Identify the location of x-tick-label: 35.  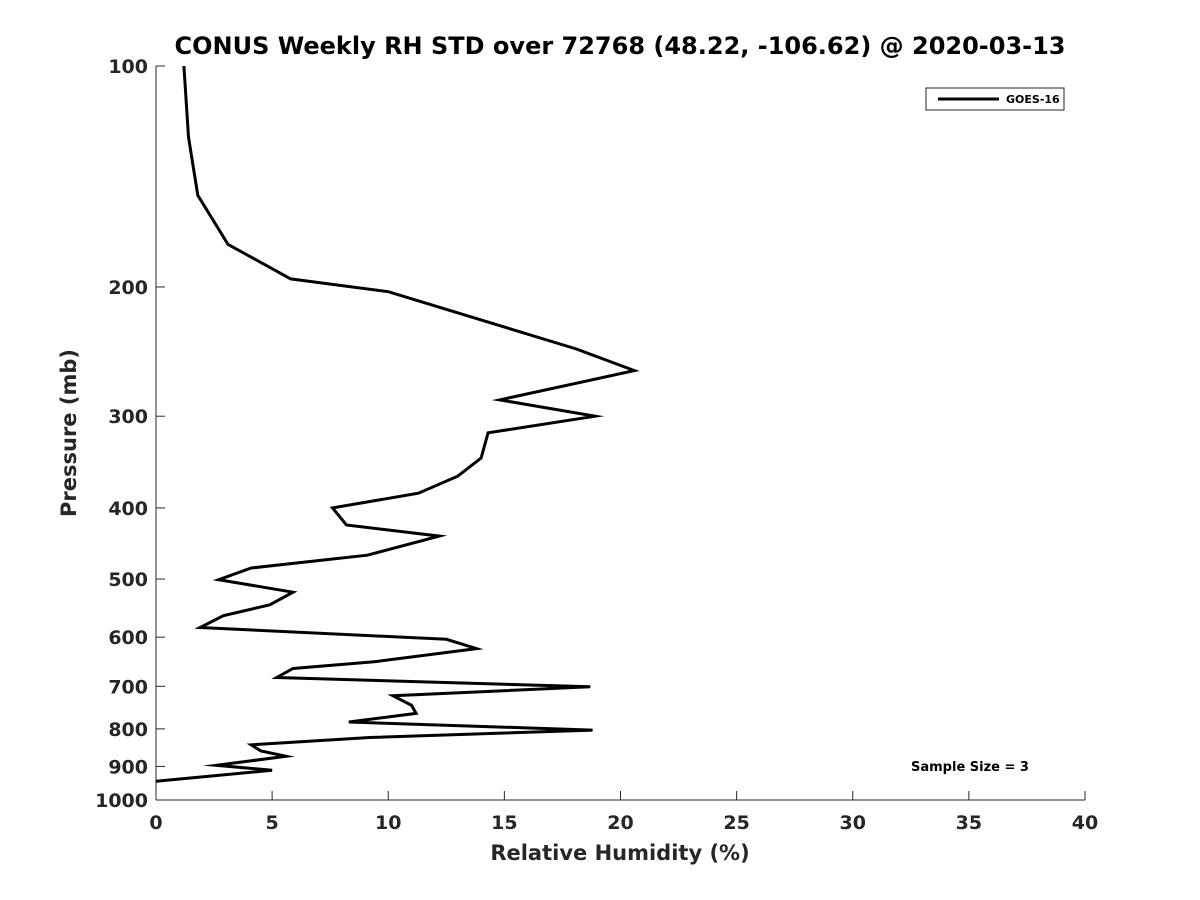
(969, 823).